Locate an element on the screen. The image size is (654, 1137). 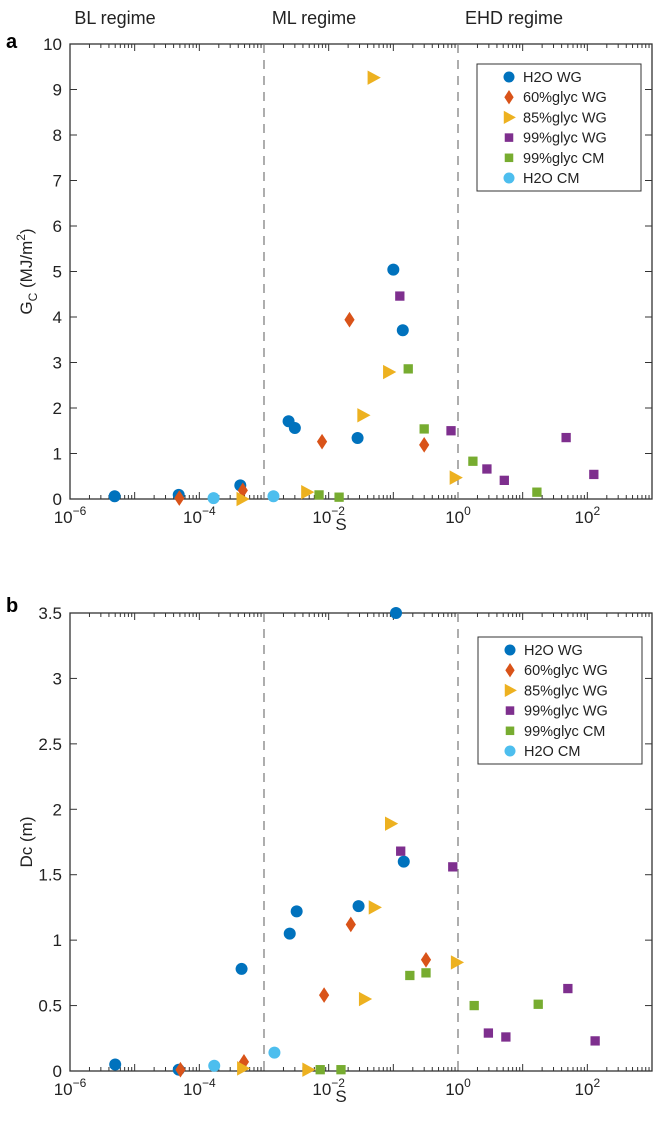
x-tick-exponent: 0 is located at coordinates (467, 1083).